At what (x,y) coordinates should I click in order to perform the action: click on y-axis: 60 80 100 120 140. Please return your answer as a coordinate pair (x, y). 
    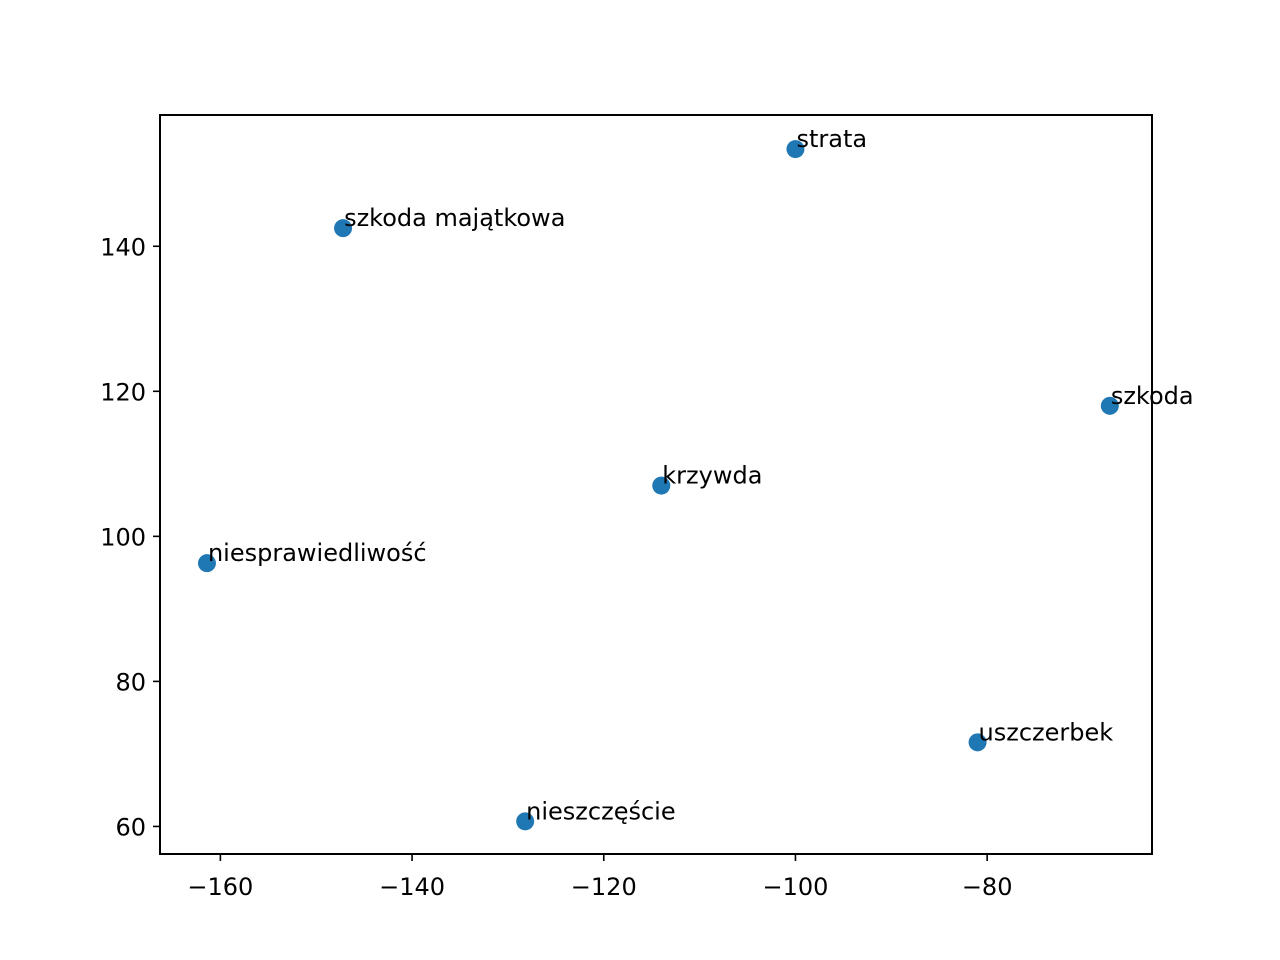
    Looking at the image, I should click on (130, 537).